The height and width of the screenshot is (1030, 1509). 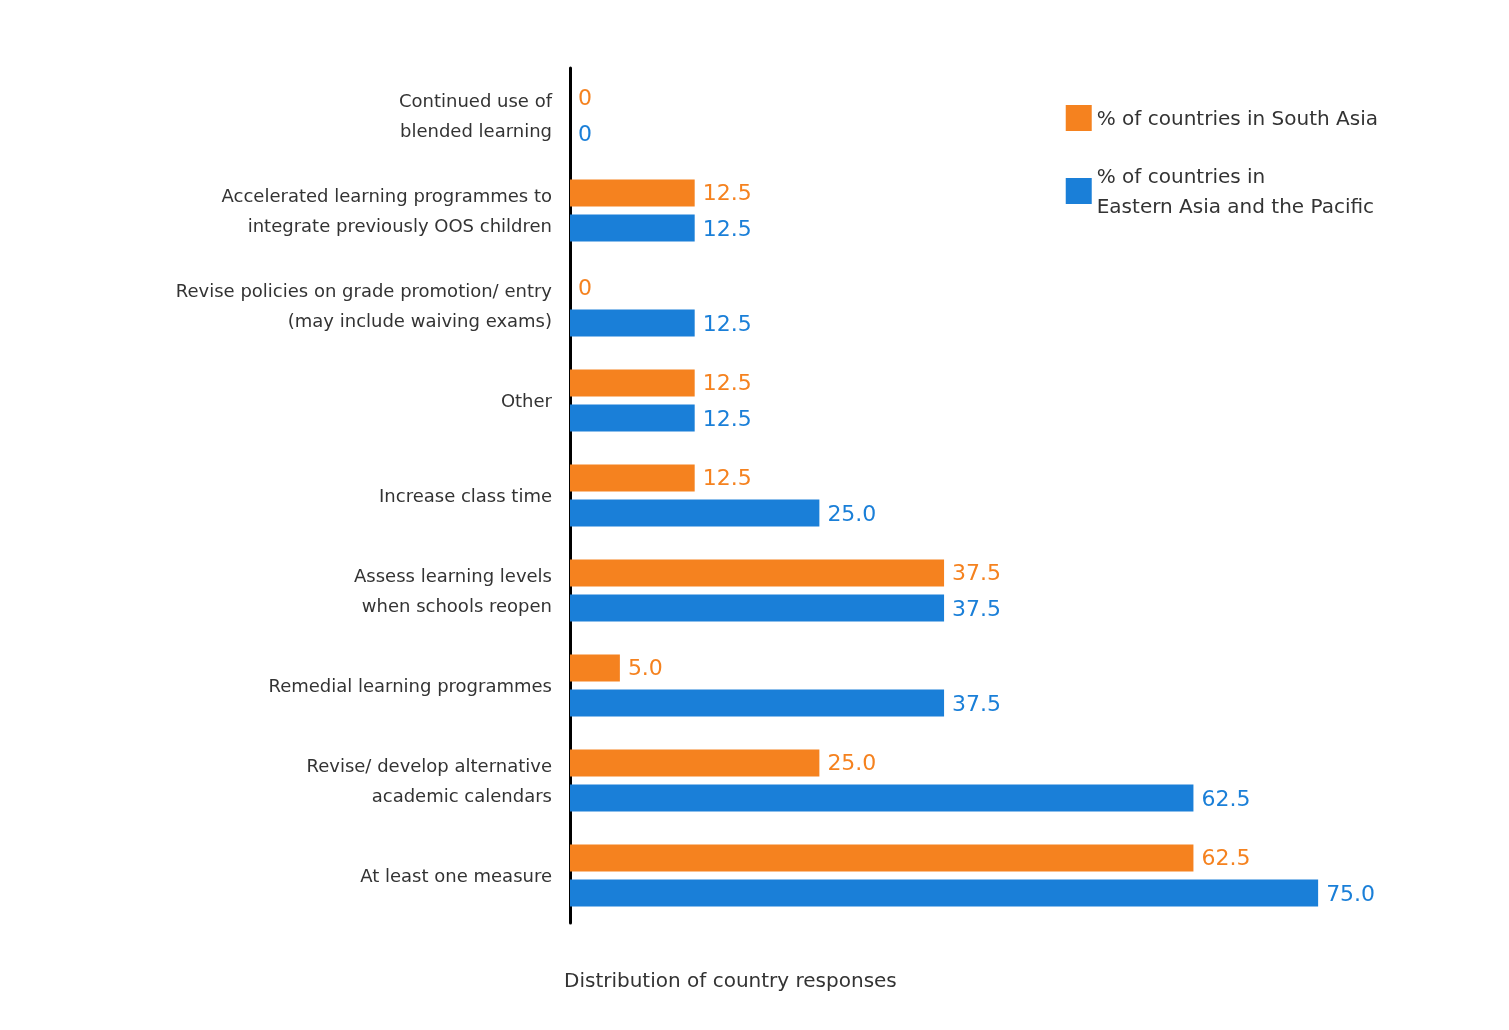 I want to click on y-tick-label: Assess learning levels when schools reopen, so click(x=453, y=590).